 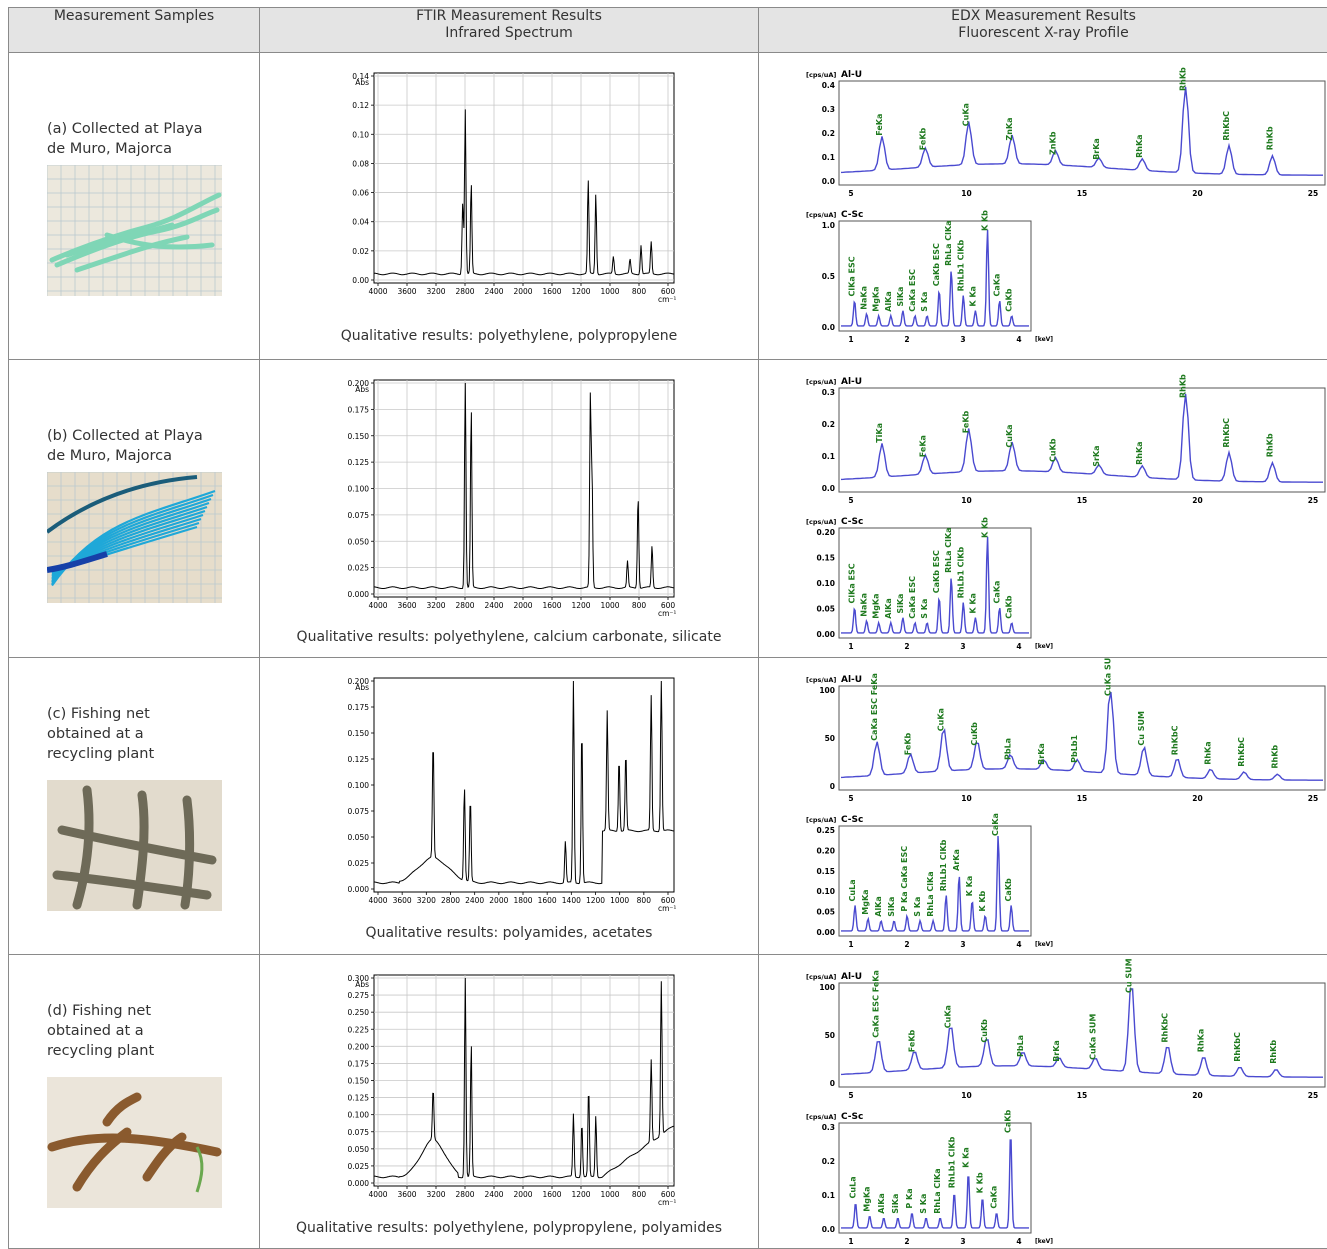 I want to click on edx-element-label: CuKa SUM, so click(x=1108, y=677).